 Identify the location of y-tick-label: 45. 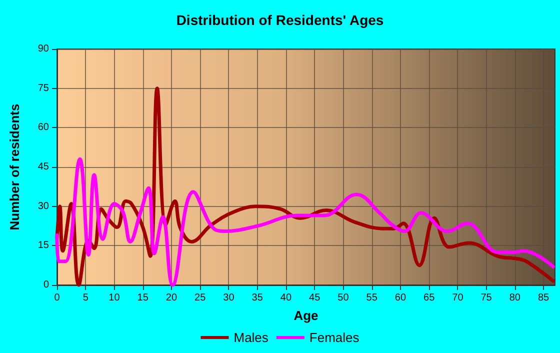
(44, 167).